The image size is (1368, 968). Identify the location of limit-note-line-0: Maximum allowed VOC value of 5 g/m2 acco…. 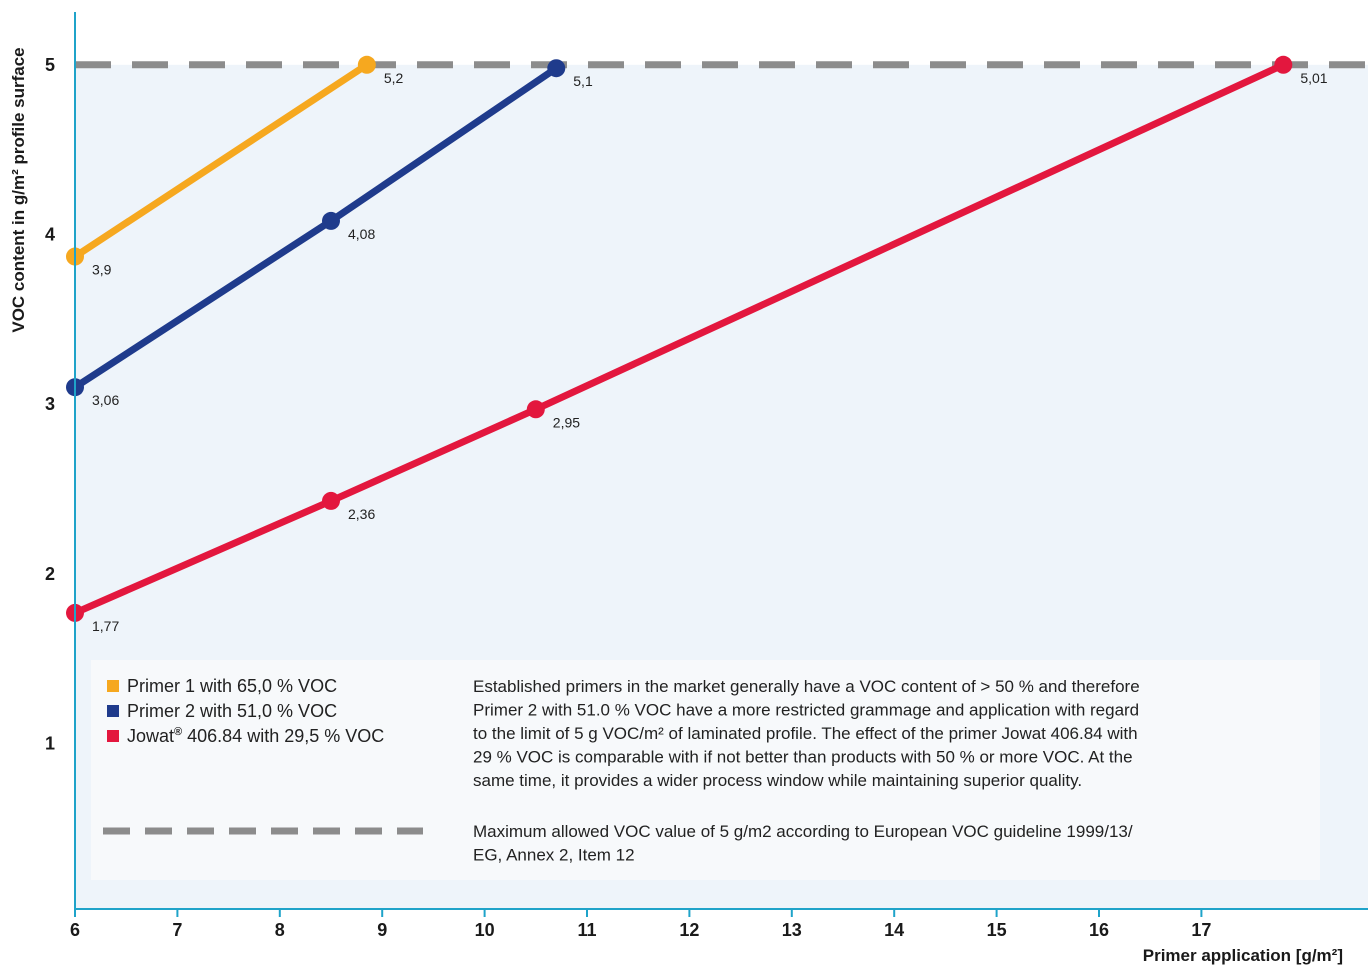
(803, 831).